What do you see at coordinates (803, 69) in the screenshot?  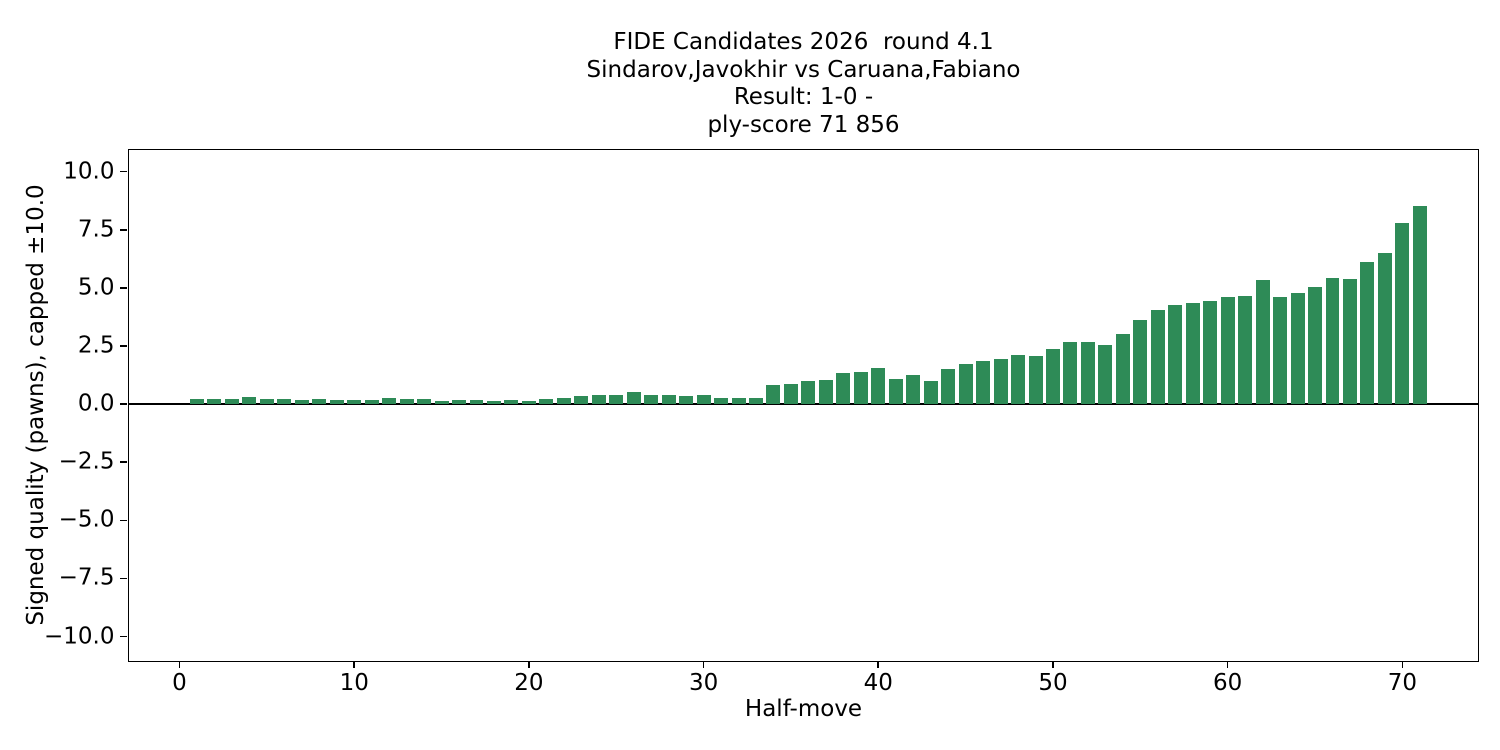 I see `title-line-players: Sindarov,Javokhir vs Caruana,Fabiano` at bounding box center [803, 69].